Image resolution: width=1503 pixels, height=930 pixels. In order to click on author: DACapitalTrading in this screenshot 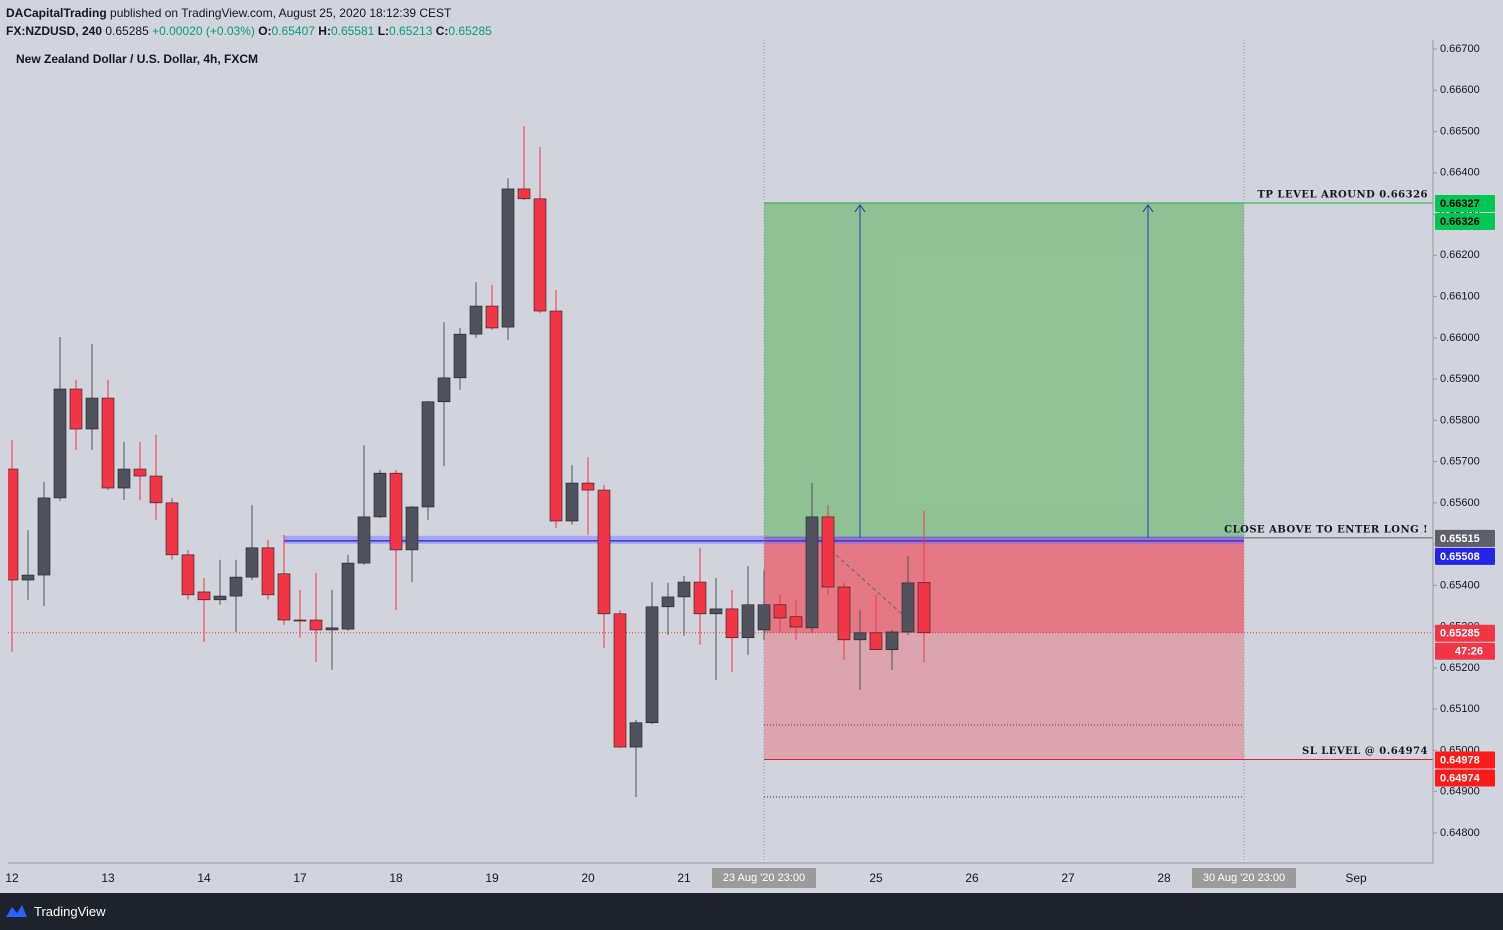, I will do `click(56, 13)`.